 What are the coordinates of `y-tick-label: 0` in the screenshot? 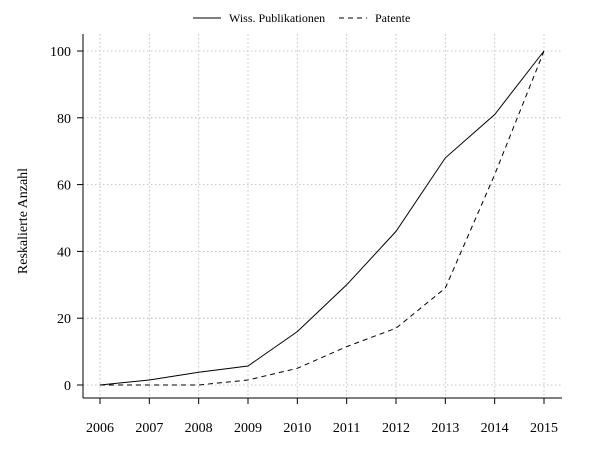 It's located at (67, 386).